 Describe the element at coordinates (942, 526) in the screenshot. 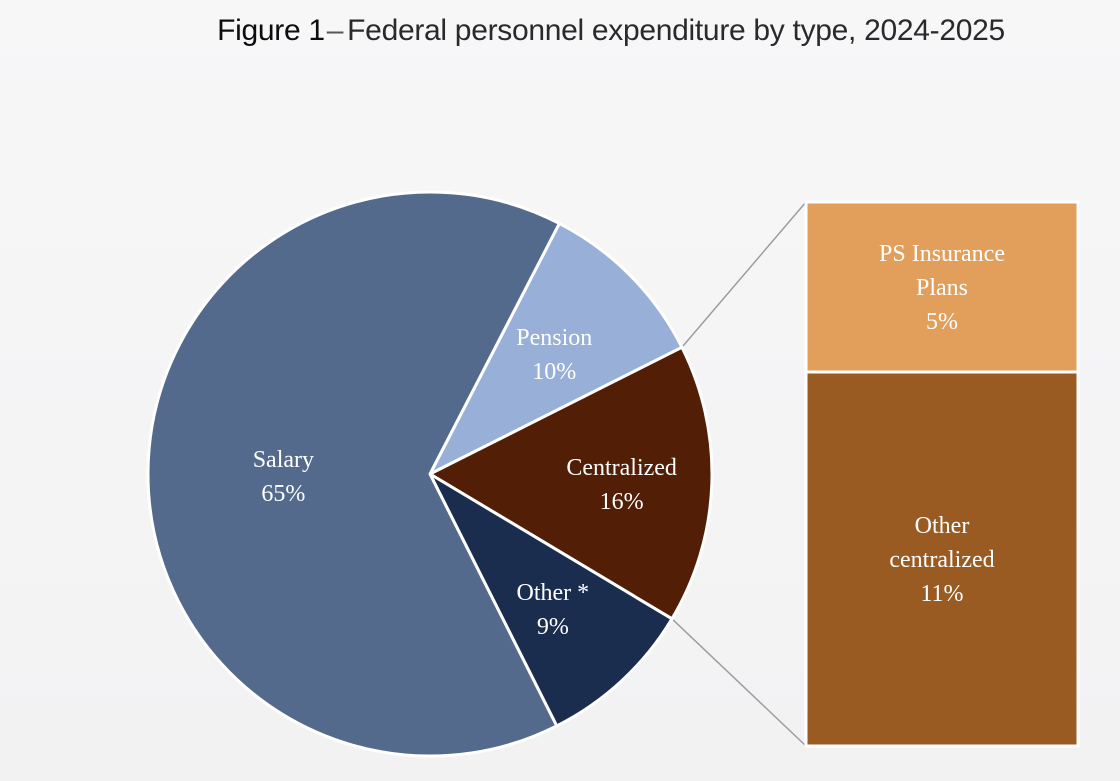

I see `breakdown-label-other-centralized-0: Other` at that location.